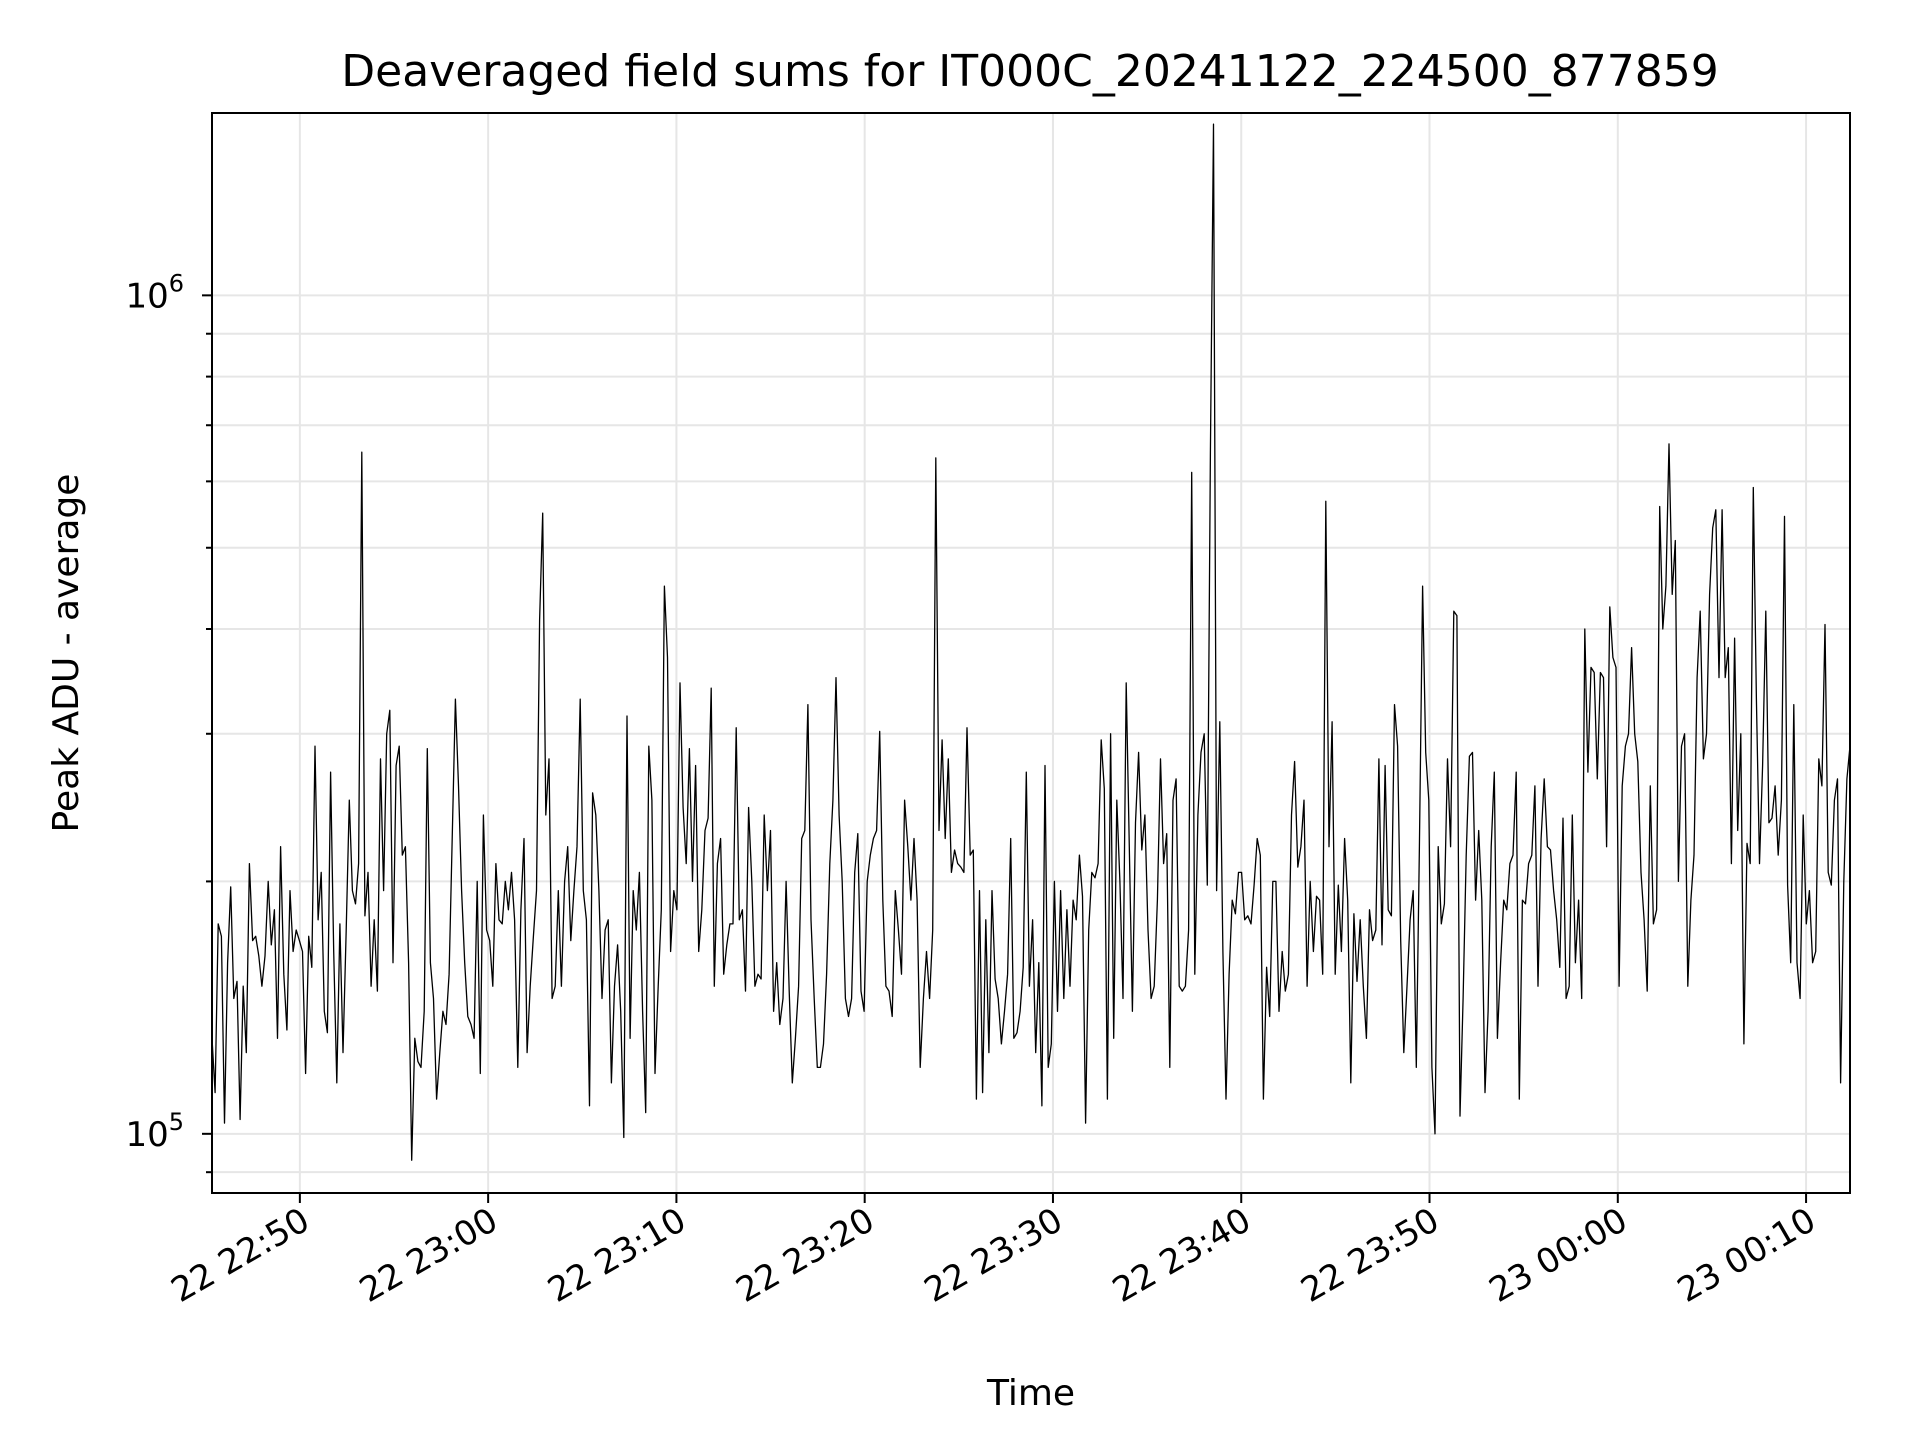  What do you see at coordinates (1030, 1393) in the screenshot?
I see `x-axis-label: Time` at bounding box center [1030, 1393].